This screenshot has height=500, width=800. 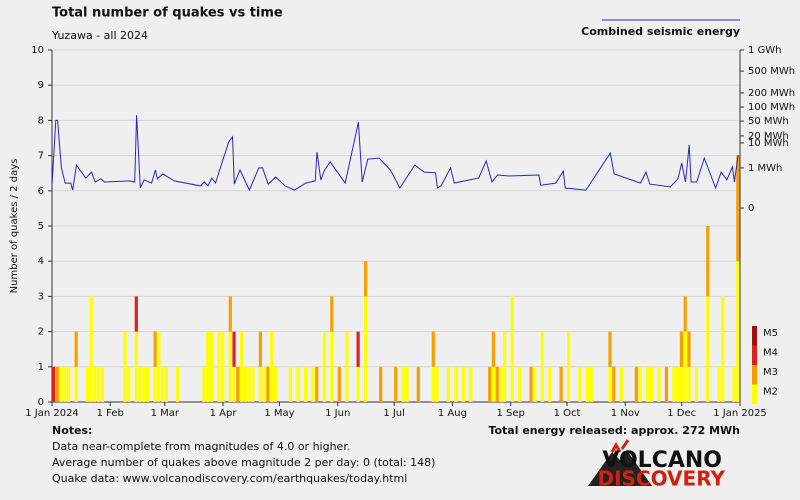 What do you see at coordinates (765, 168) in the screenshot?
I see `y2-tick-label: 1 MWh` at bounding box center [765, 168].